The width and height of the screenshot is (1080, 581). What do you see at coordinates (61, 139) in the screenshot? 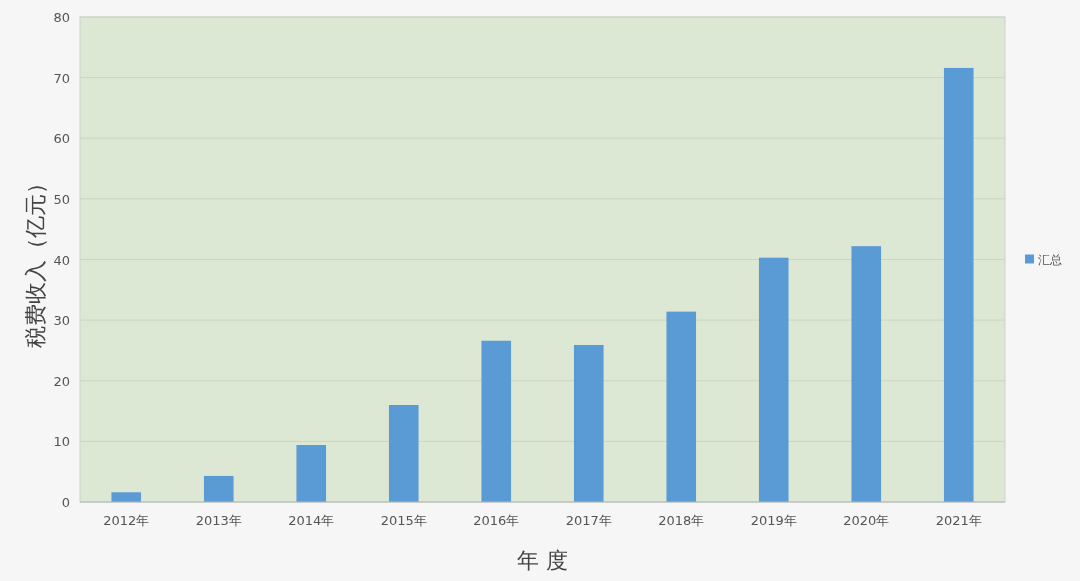
I see `y-tick-label: 60` at bounding box center [61, 139].